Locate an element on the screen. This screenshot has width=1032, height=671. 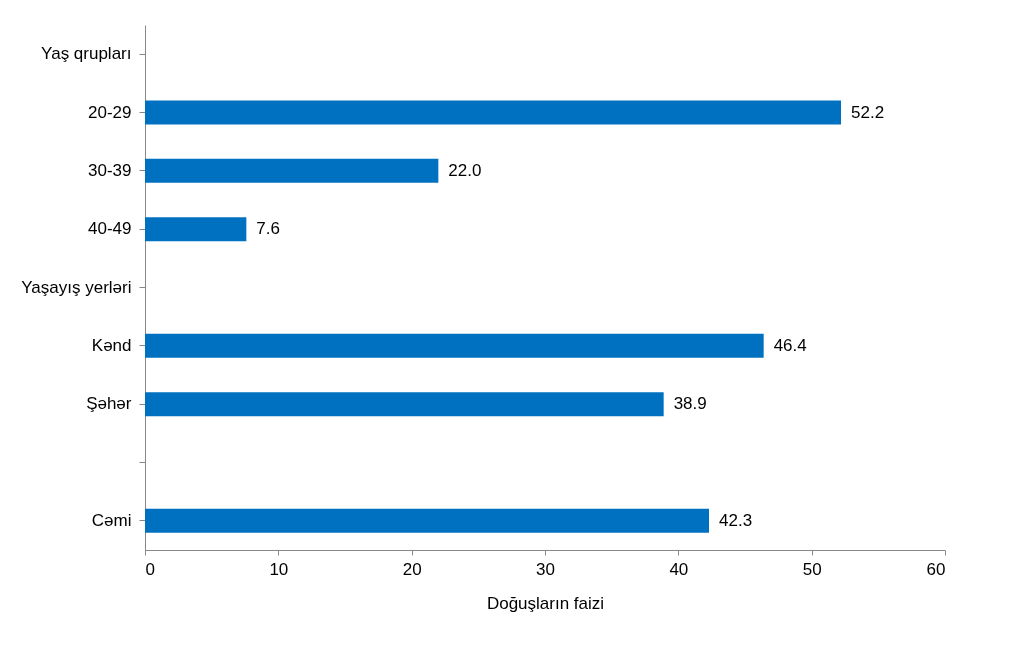
data-label: 46.4 is located at coordinates (790, 345).